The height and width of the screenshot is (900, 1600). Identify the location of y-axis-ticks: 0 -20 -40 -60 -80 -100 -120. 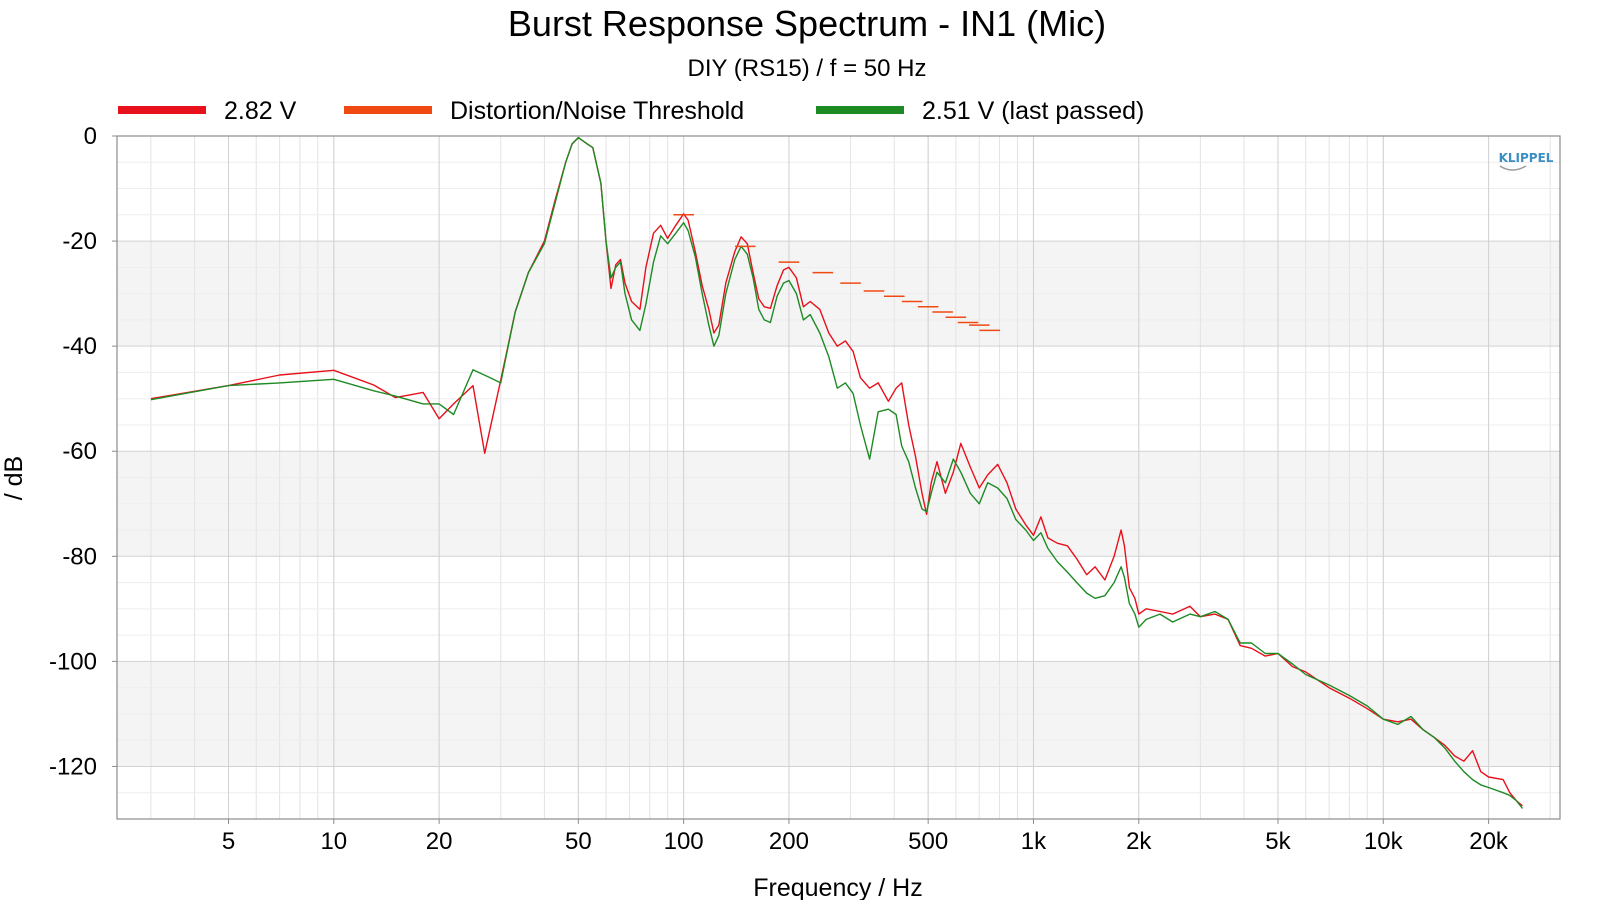
(83, 451).